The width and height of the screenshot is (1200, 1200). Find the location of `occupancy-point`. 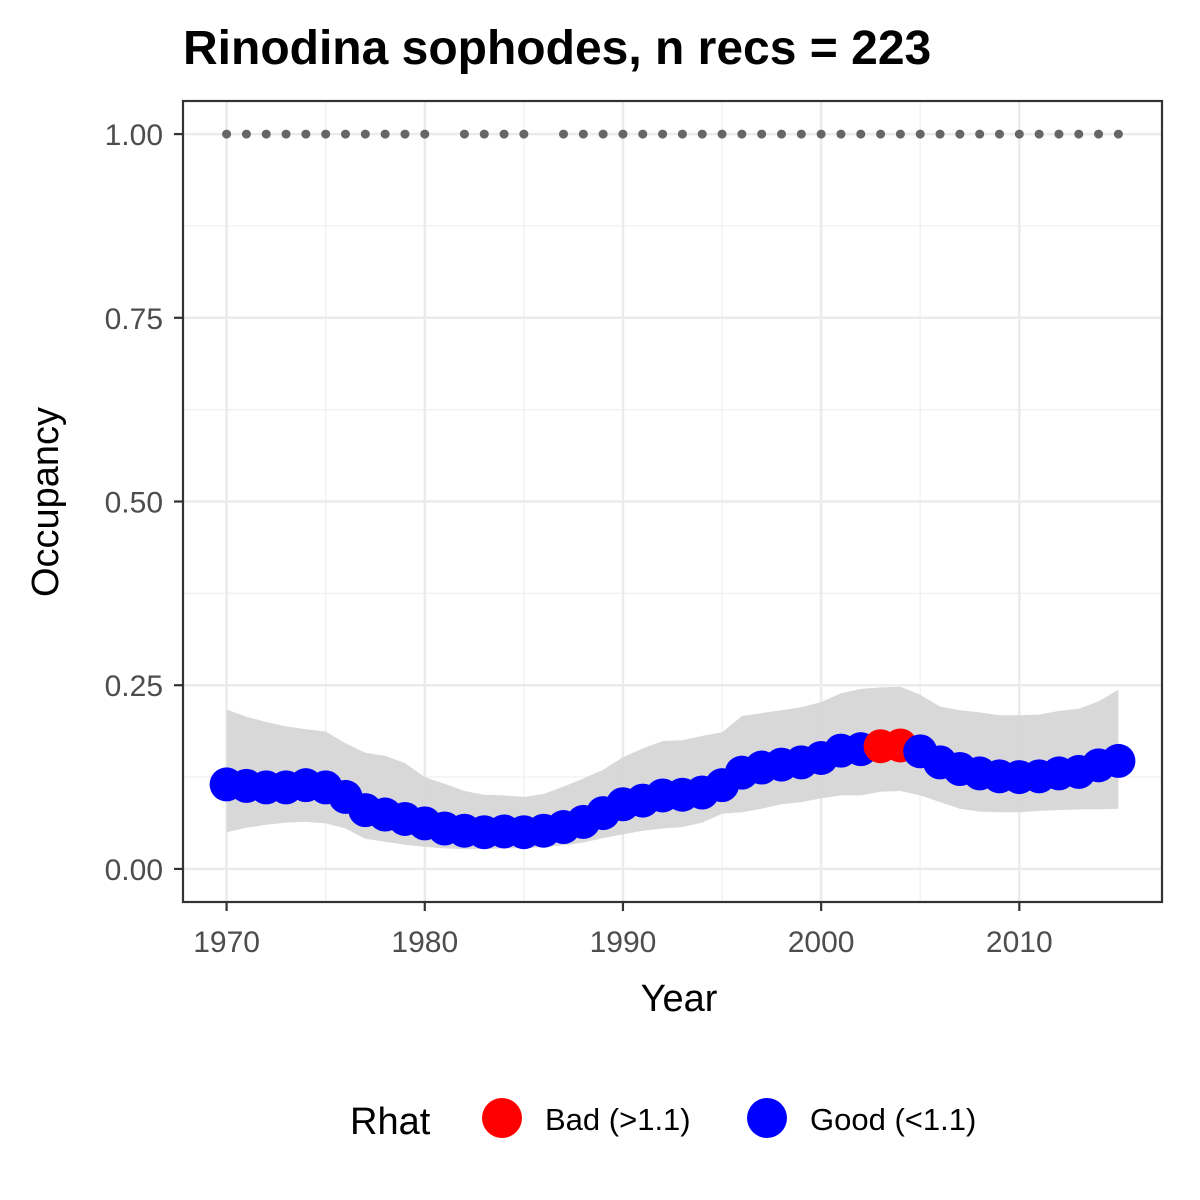

occupancy-point is located at coordinates (1118, 760).